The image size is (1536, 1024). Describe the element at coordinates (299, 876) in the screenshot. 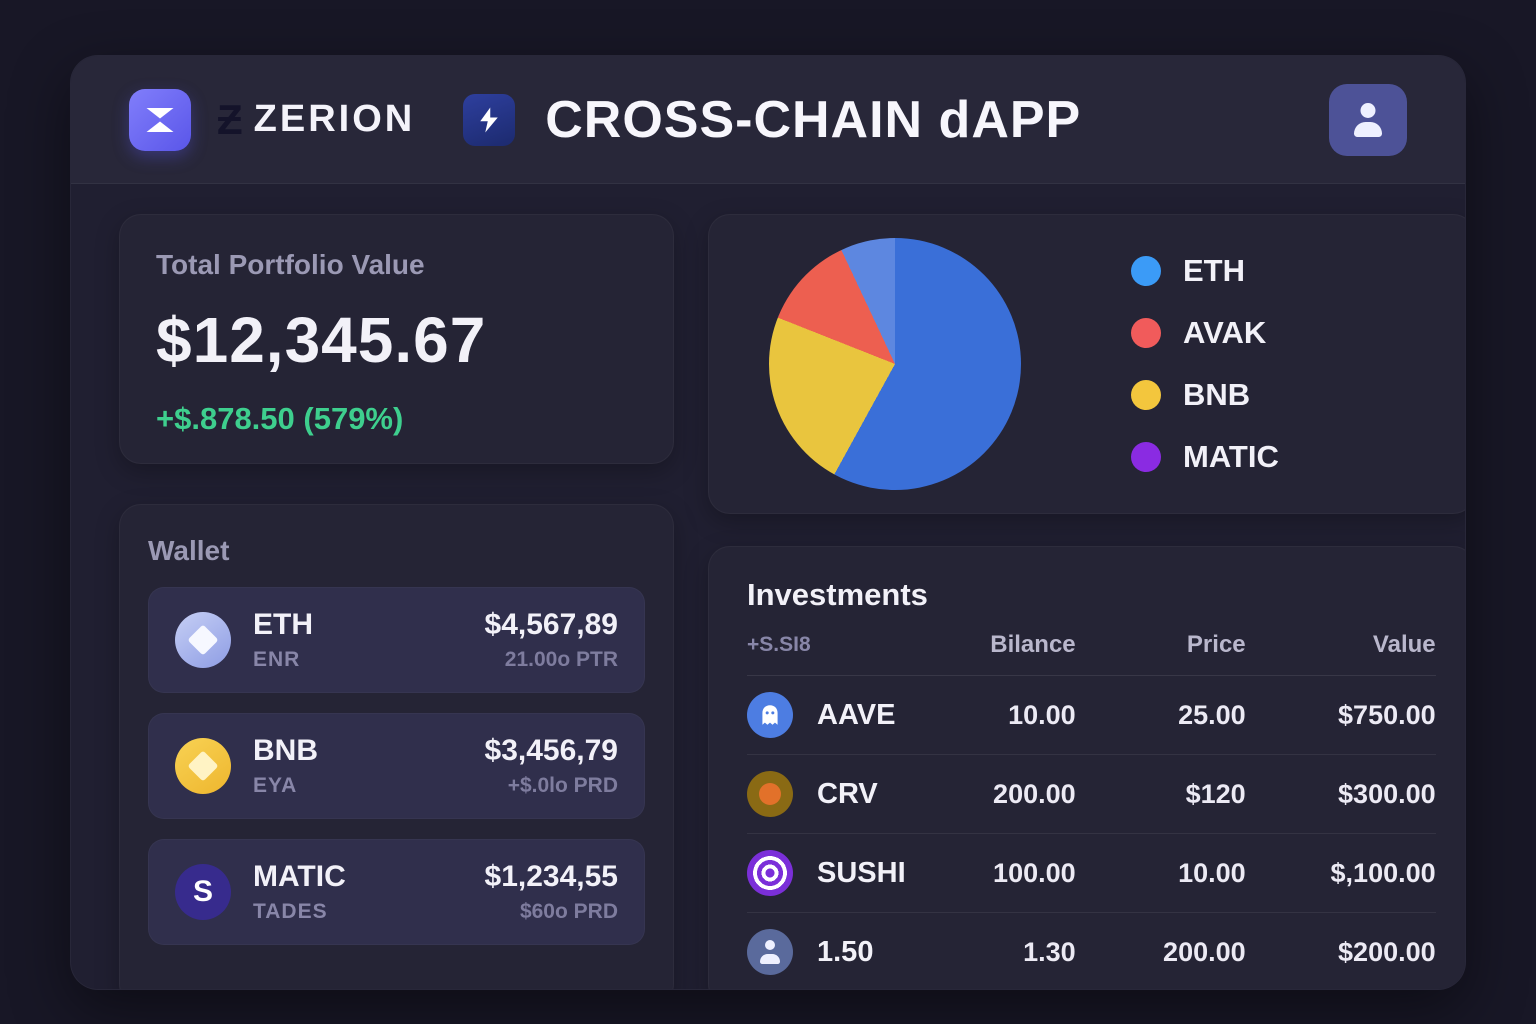

I see `wallet-symbol: MATIC` at that location.